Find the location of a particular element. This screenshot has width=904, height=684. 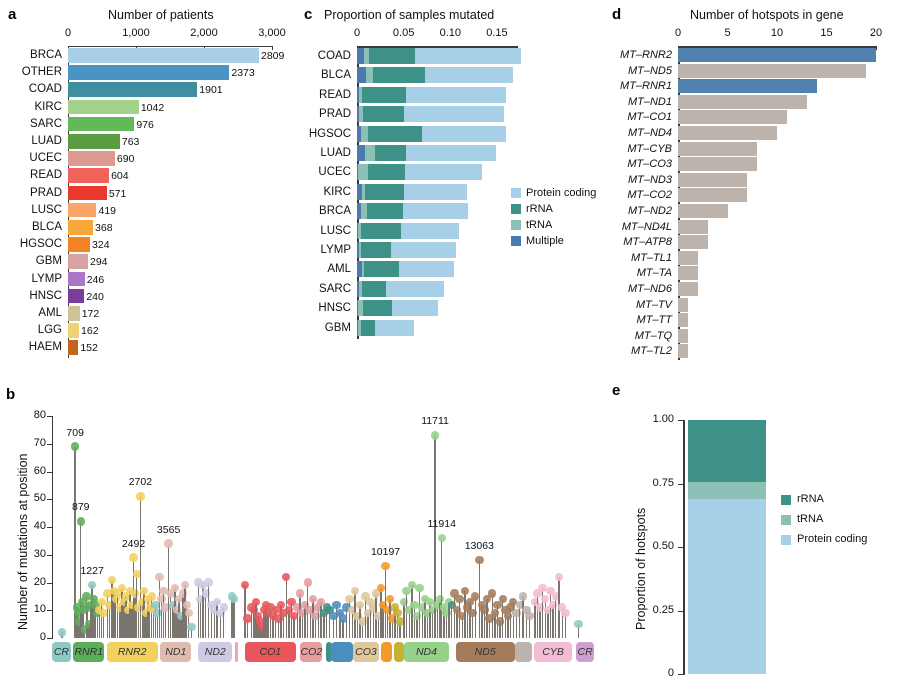

panel-e-y-tick-label: 0 is located at coordinates (670, 673).